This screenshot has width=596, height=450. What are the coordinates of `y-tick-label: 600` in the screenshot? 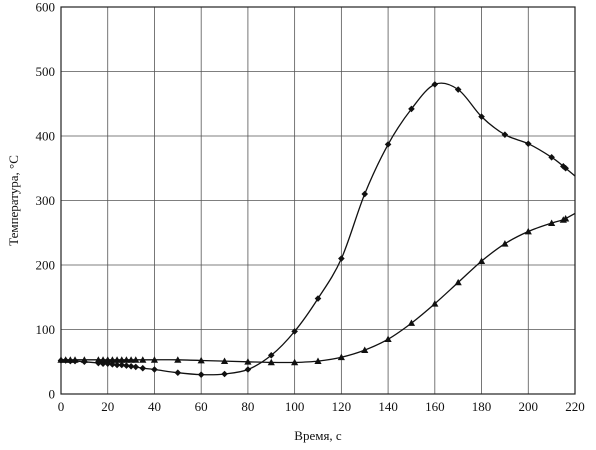 It's located at (46, 7).